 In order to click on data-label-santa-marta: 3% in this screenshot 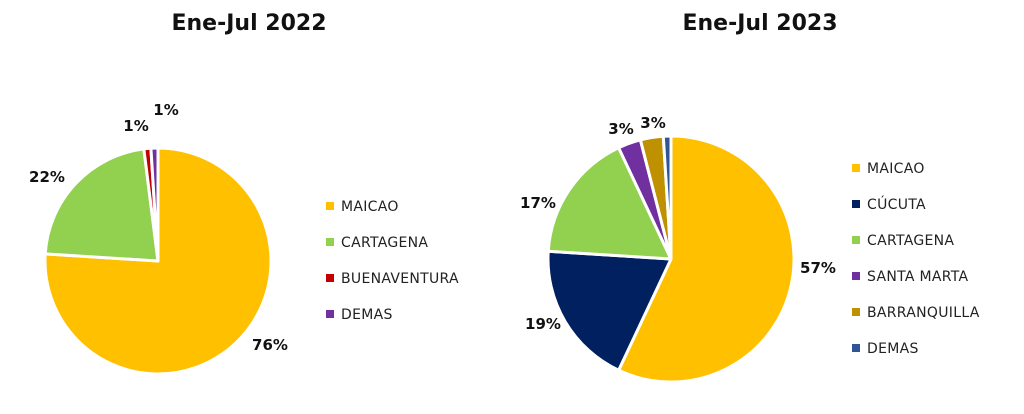, I will do `click(620, 129)`.